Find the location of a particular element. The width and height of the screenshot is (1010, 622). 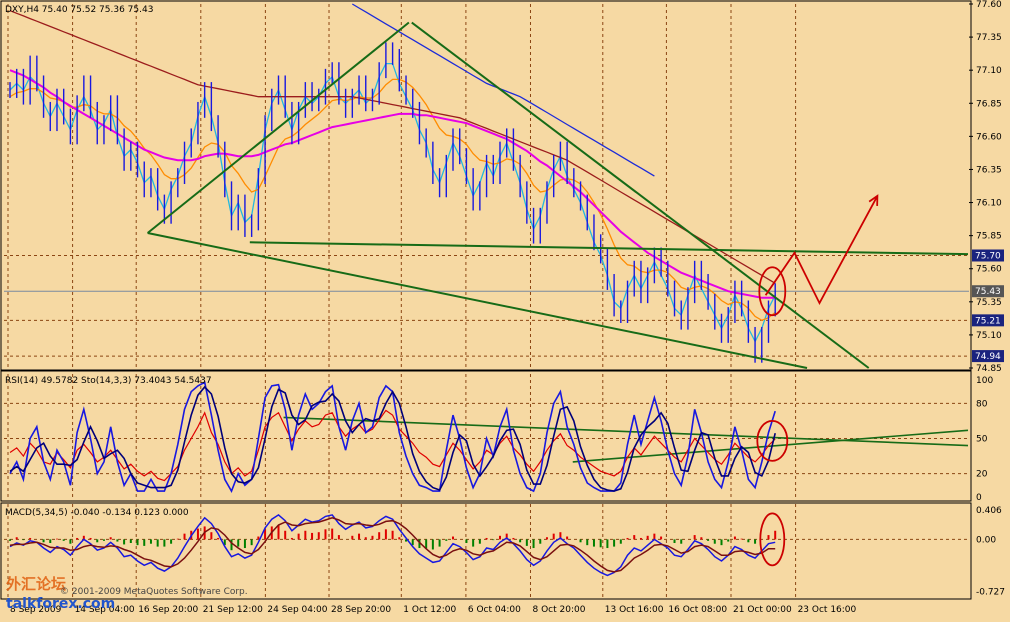

x-tick-label: 24 Sep 04:00 is located at coordinates (297, 610).